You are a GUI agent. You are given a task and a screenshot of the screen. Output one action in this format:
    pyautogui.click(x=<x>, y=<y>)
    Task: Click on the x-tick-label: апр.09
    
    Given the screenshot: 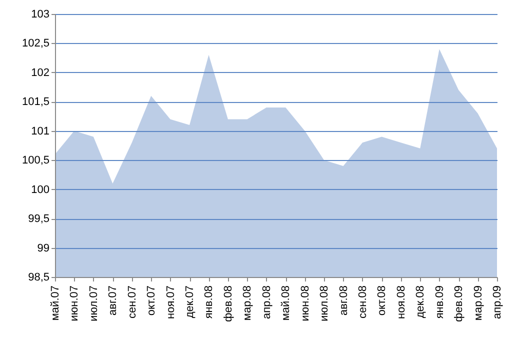 What is the action you would take?
    pyautogui.click(x=498, y=302)
    